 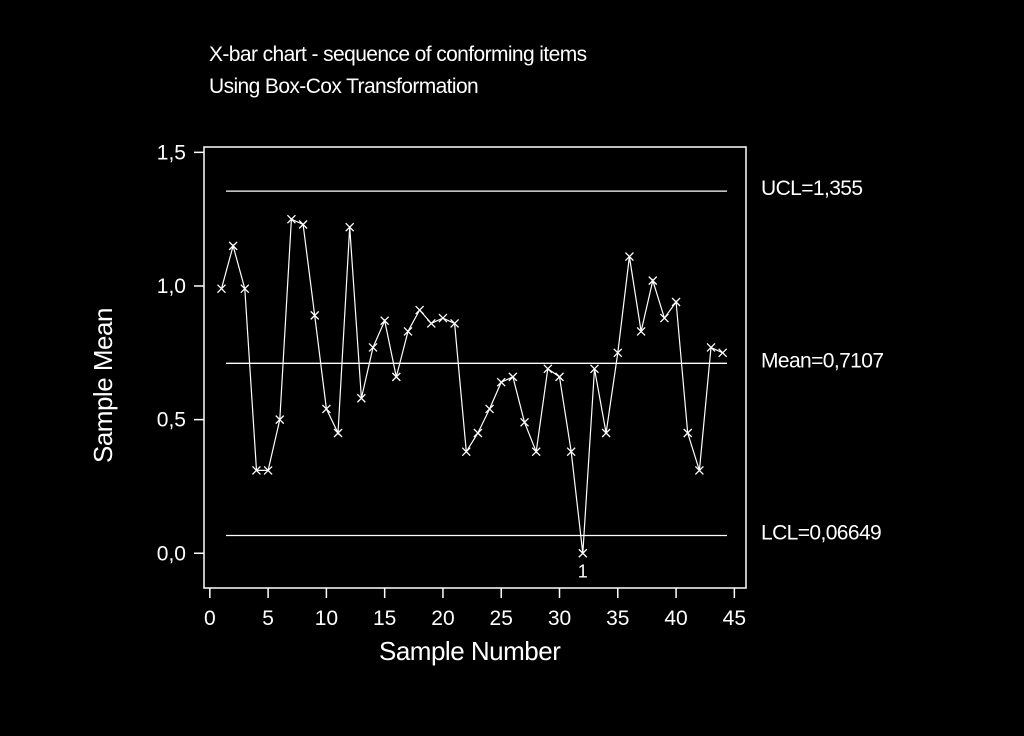 I want to click on x-tick-label: 45, so click(x=734, y=618).